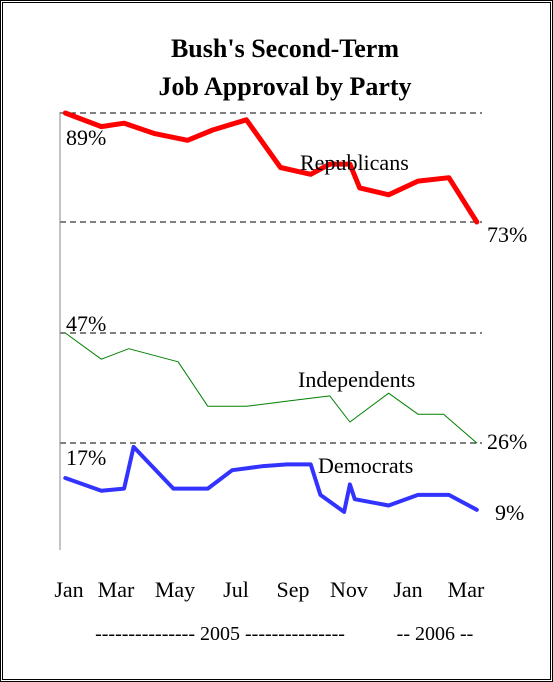 The width and height of the screenshot is (553, 682). I want to click on democrats-end-label: 9%, so click(509, 512).